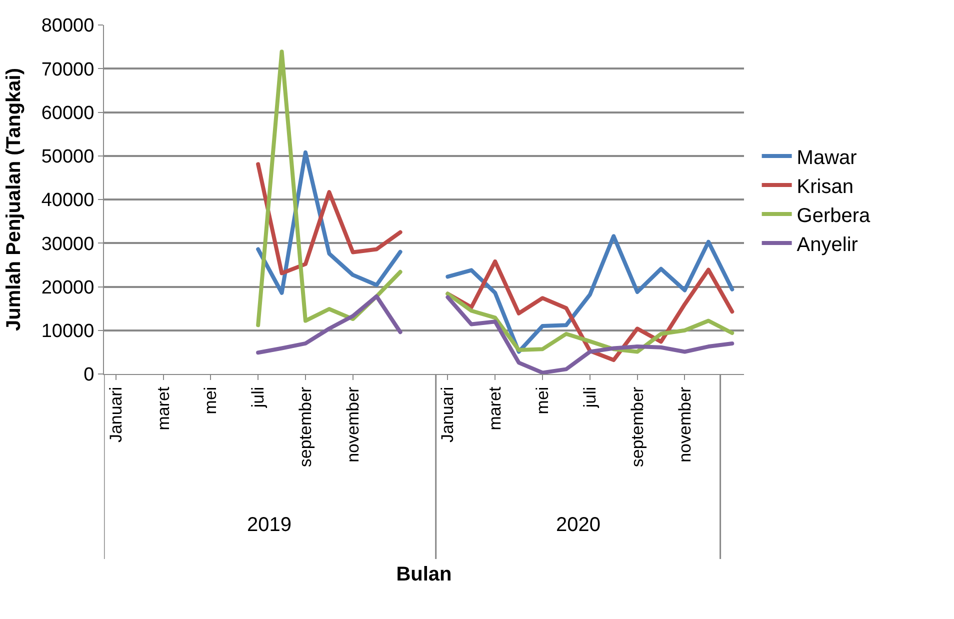 The image size is (954, 619). What do you see at coordinates (825, 187) in the screenshot?
I see `legend-label: Krisan` at bounding box center [825, 187].